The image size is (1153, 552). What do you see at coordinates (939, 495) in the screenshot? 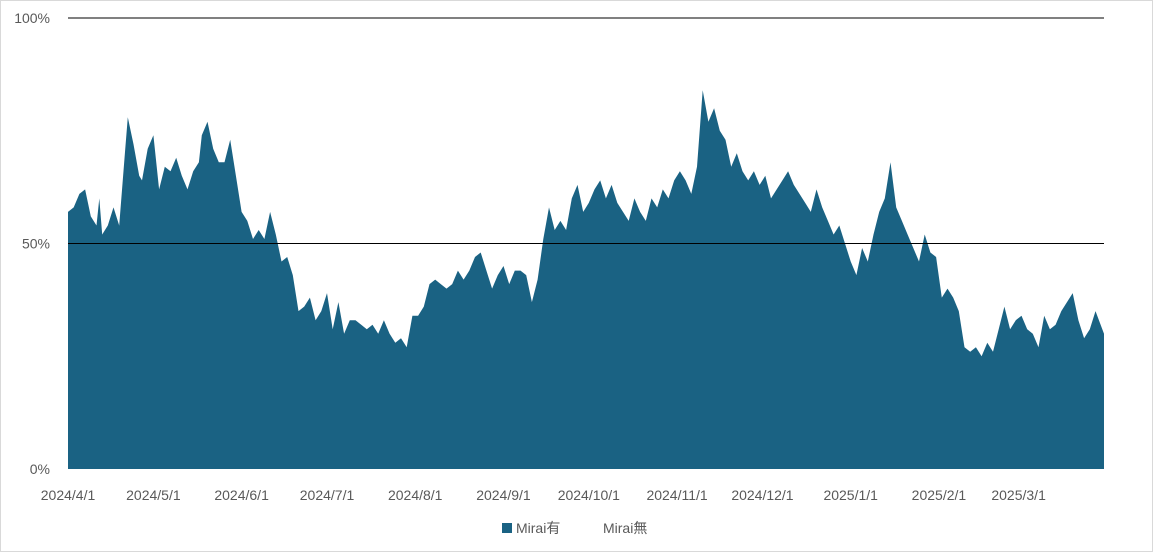
I see `x-tick-label: 2025/2/1` at bounding box center [939, 495].